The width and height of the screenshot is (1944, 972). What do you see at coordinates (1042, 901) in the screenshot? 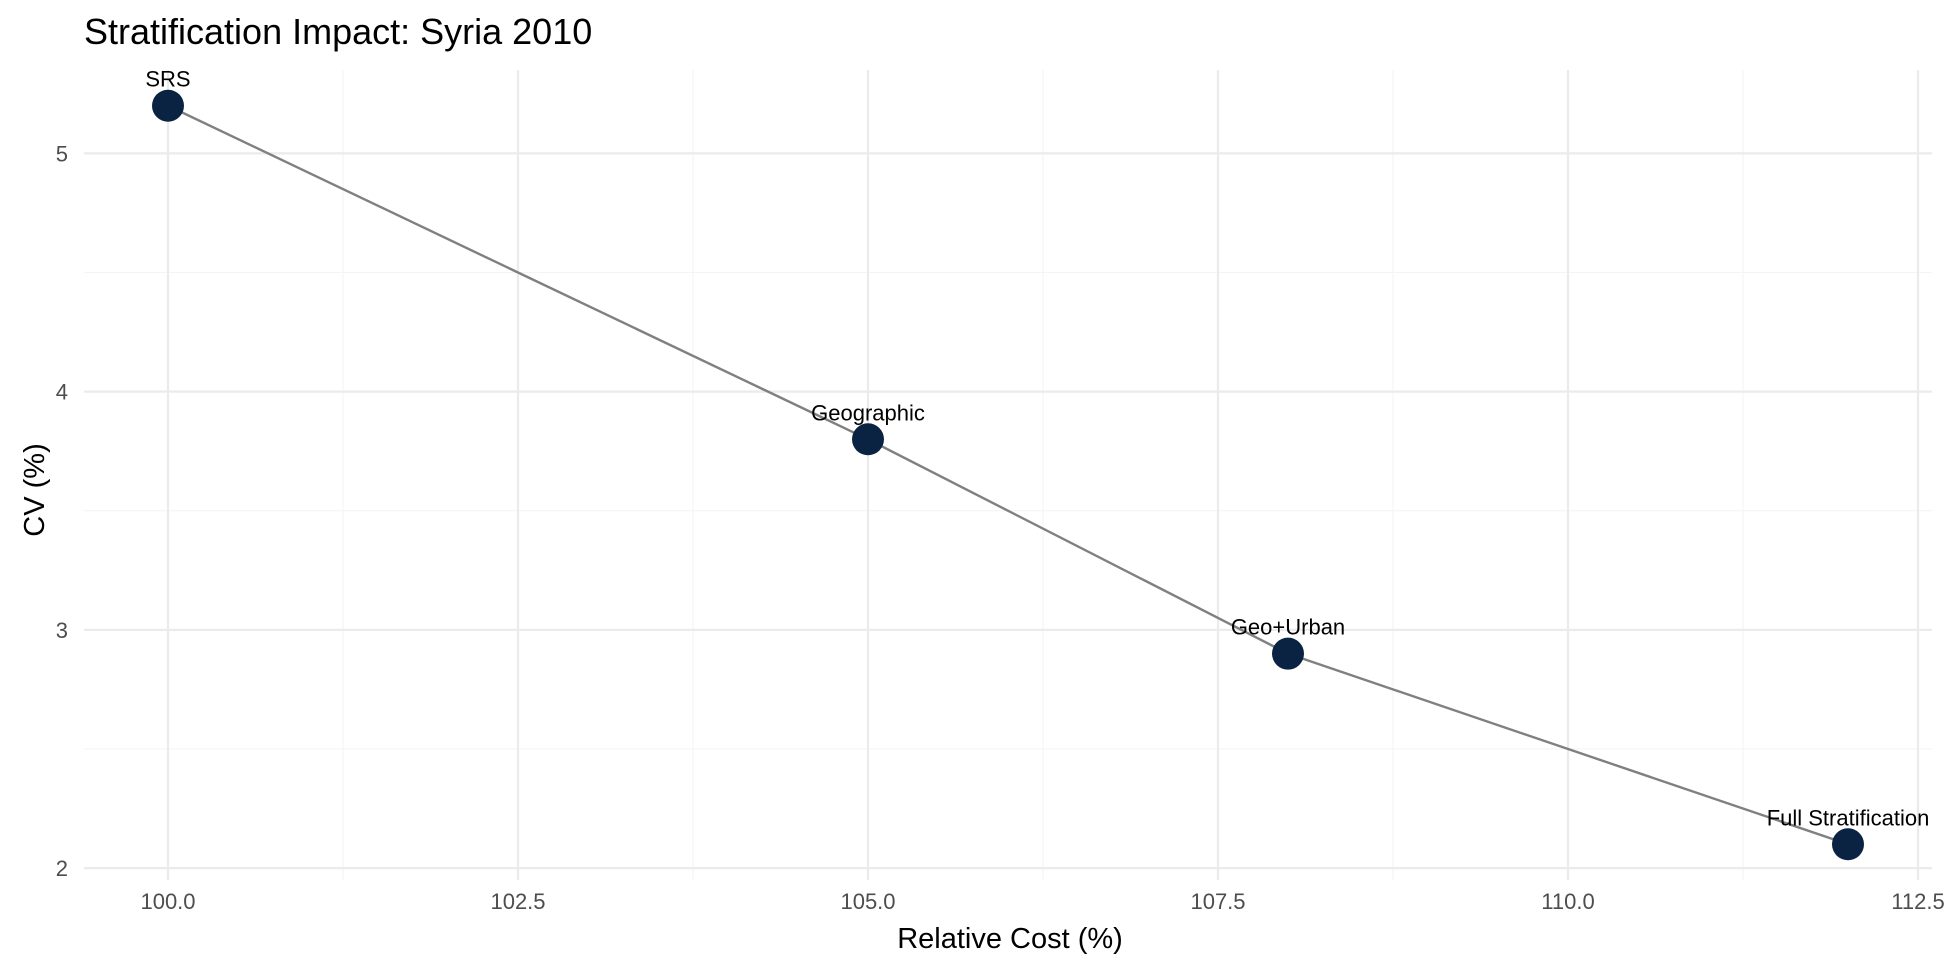
I see `x-tick-labels: 100.0 102.5 105.0 107.5 110.0 112.5` at bounding box center [1042, 901].